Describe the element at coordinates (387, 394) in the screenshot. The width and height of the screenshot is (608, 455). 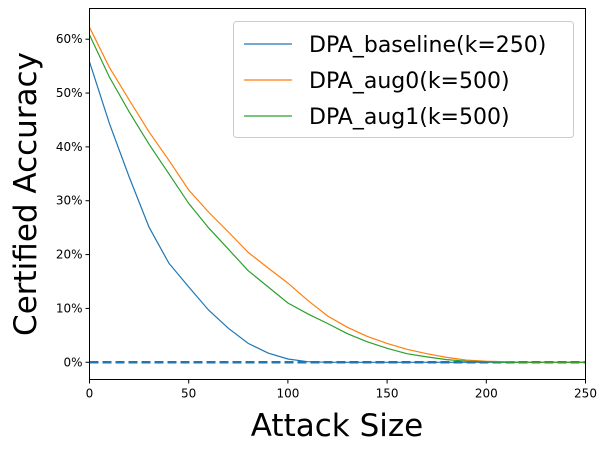
I see `x-tick-label-3: 150` at that location.